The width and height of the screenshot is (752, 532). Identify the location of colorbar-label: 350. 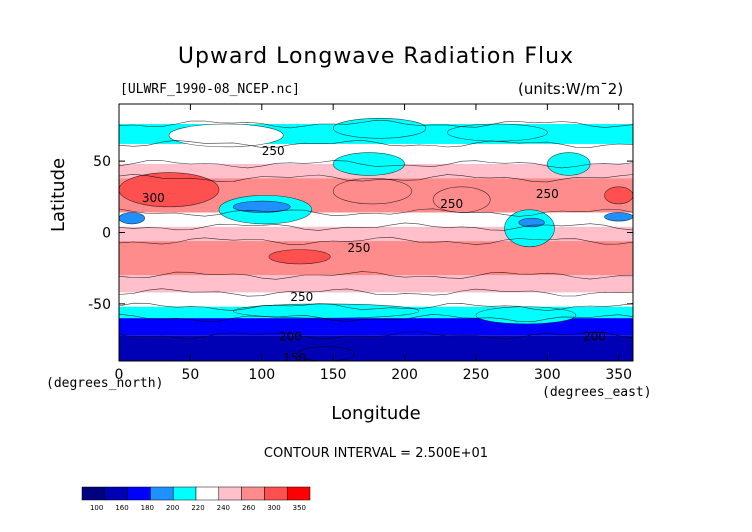
(299, 508).